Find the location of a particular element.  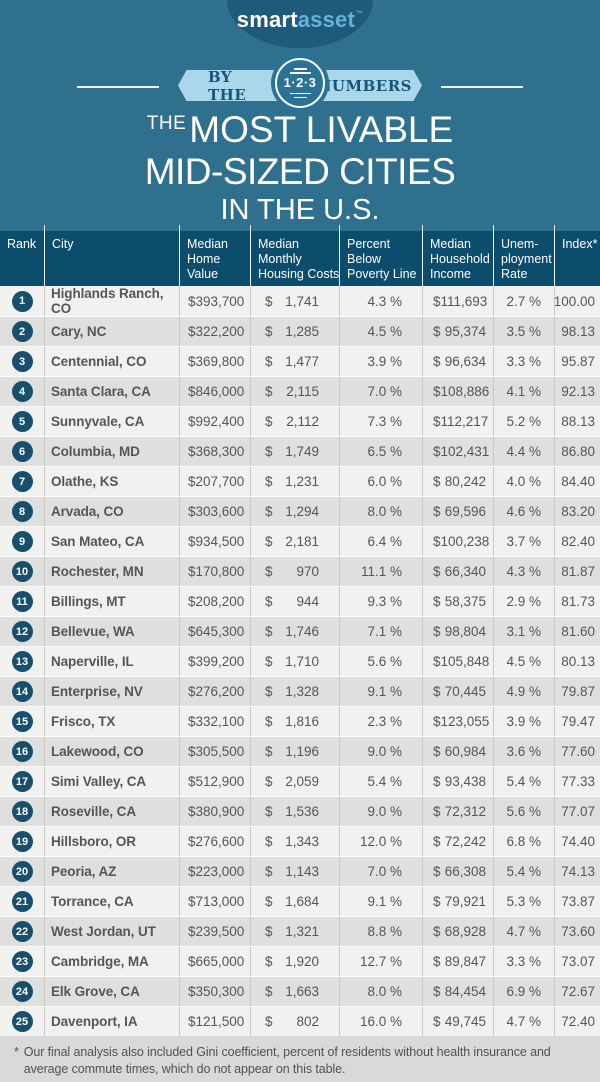

amount: 121,500 is located at coordinates (220, 1021).